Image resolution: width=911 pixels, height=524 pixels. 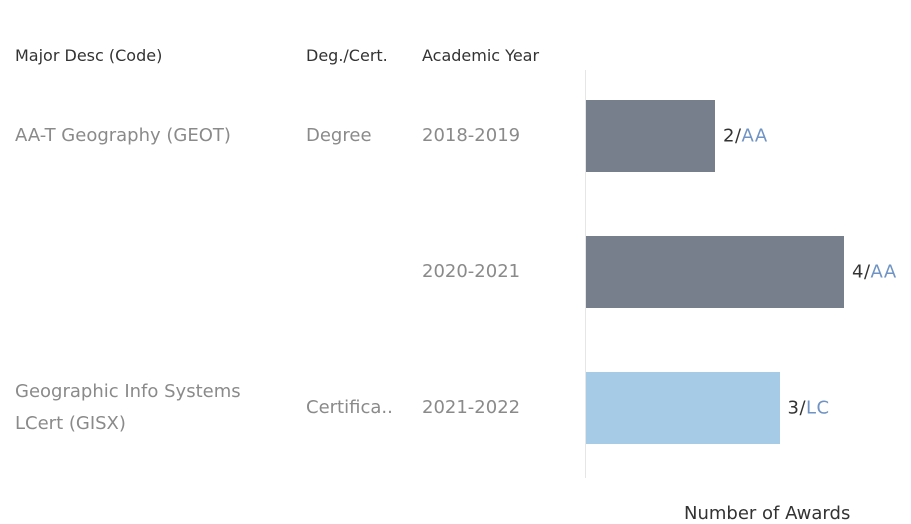 I want to click on data-label: 4/AA, so click(x=874, y=272).